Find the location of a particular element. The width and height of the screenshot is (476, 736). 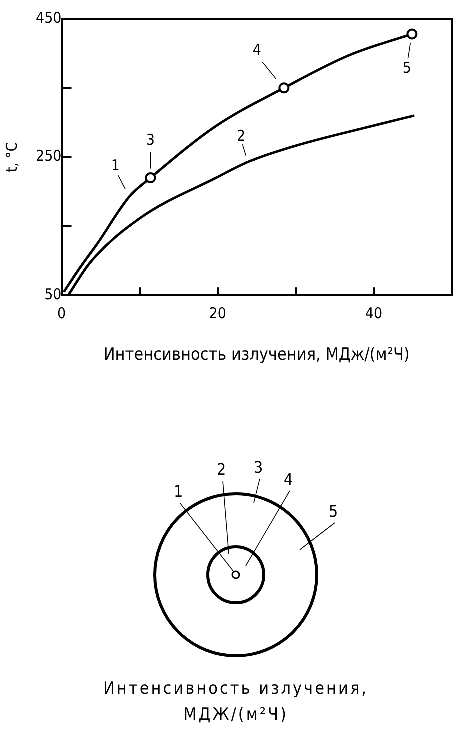

x-axis-title: Интенсивность излучения, МДж/(м²Ч) is located at coordinates (257, 355).